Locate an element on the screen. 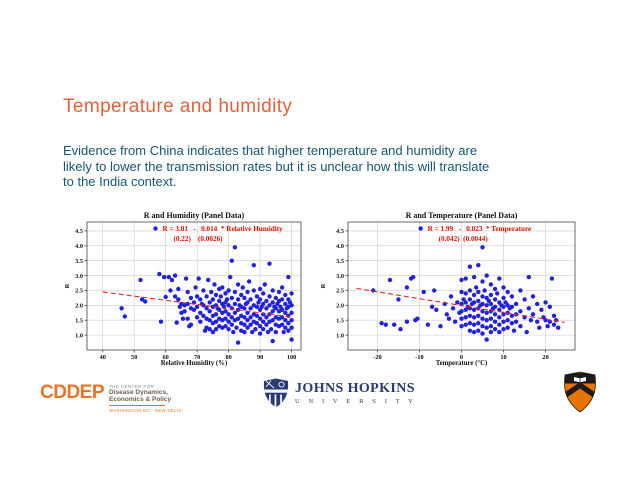 The width and height of the screenshot is (640, 495). princeton-shield-icon is located at coordinates (580, 392).